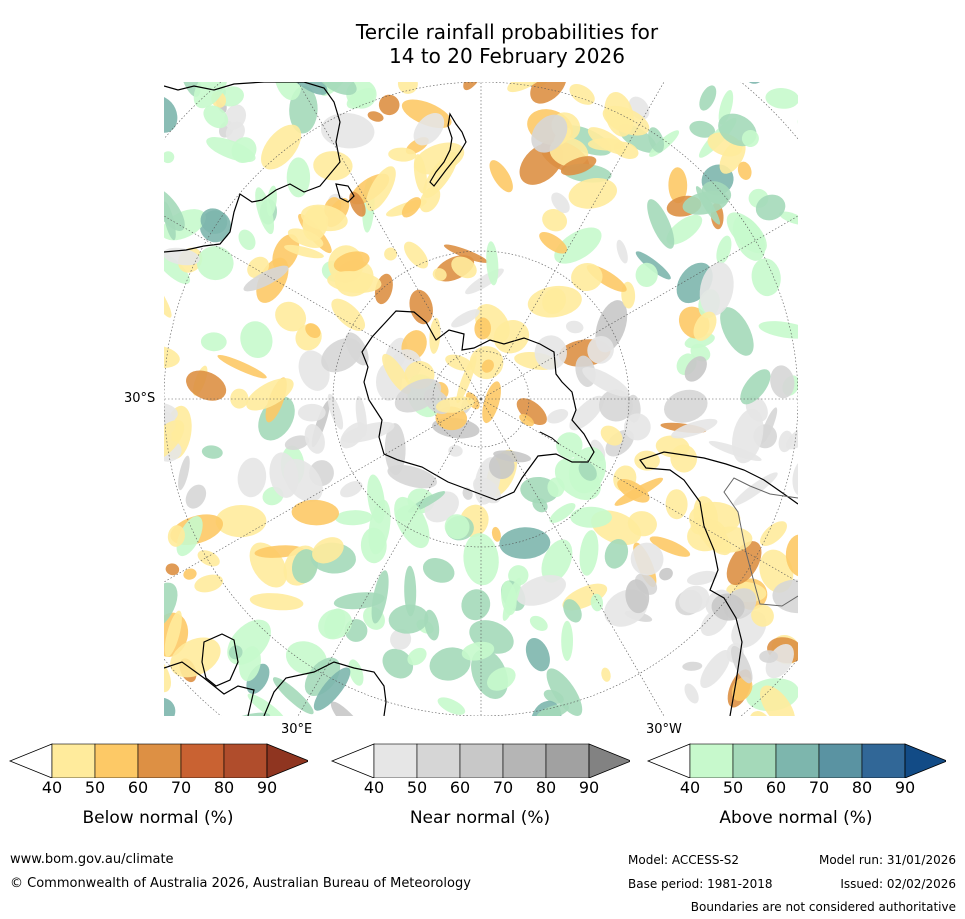 The image size is (965, 919). Describe the element at coordinates (718, 583) in the screenshot. I see `south-america-coastline` at that location.